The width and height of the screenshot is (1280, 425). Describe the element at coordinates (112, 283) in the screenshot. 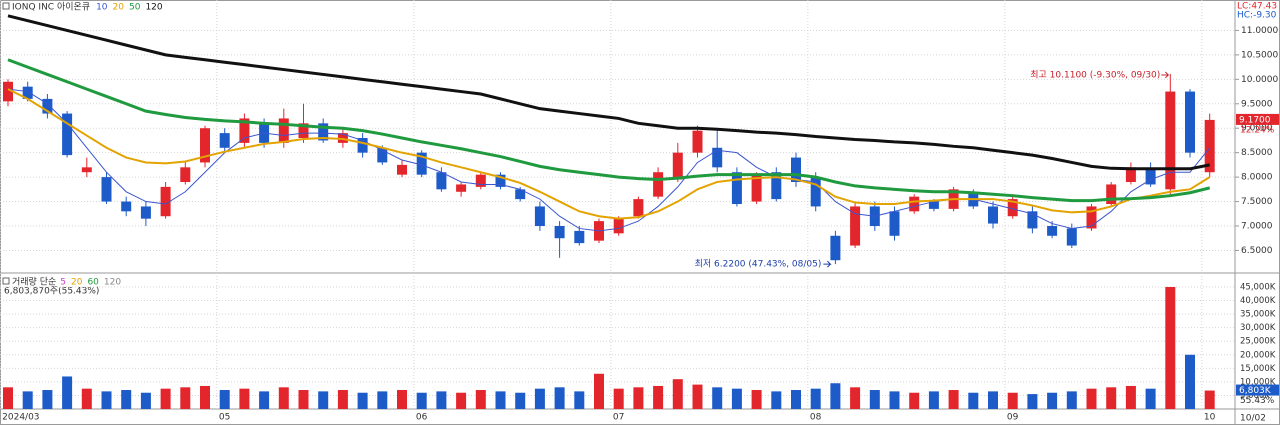

I see `legend-entry: 120` at that location.